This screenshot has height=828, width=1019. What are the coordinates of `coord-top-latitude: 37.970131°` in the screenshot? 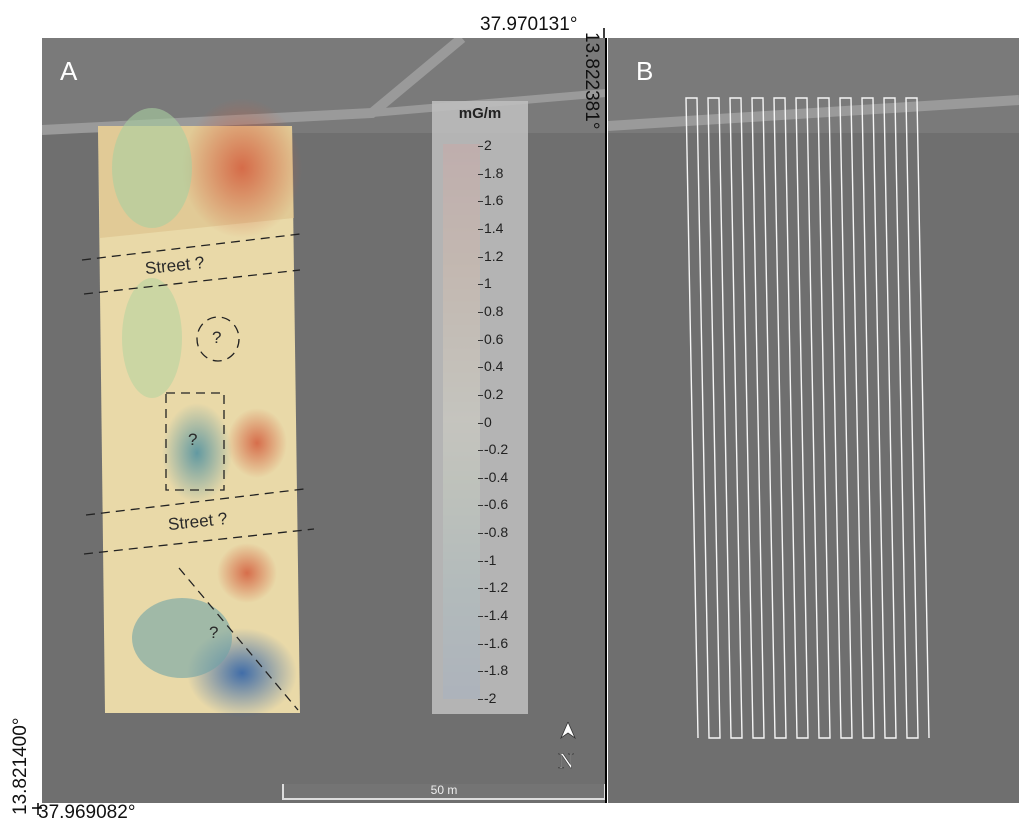 It's located at (529, 24).